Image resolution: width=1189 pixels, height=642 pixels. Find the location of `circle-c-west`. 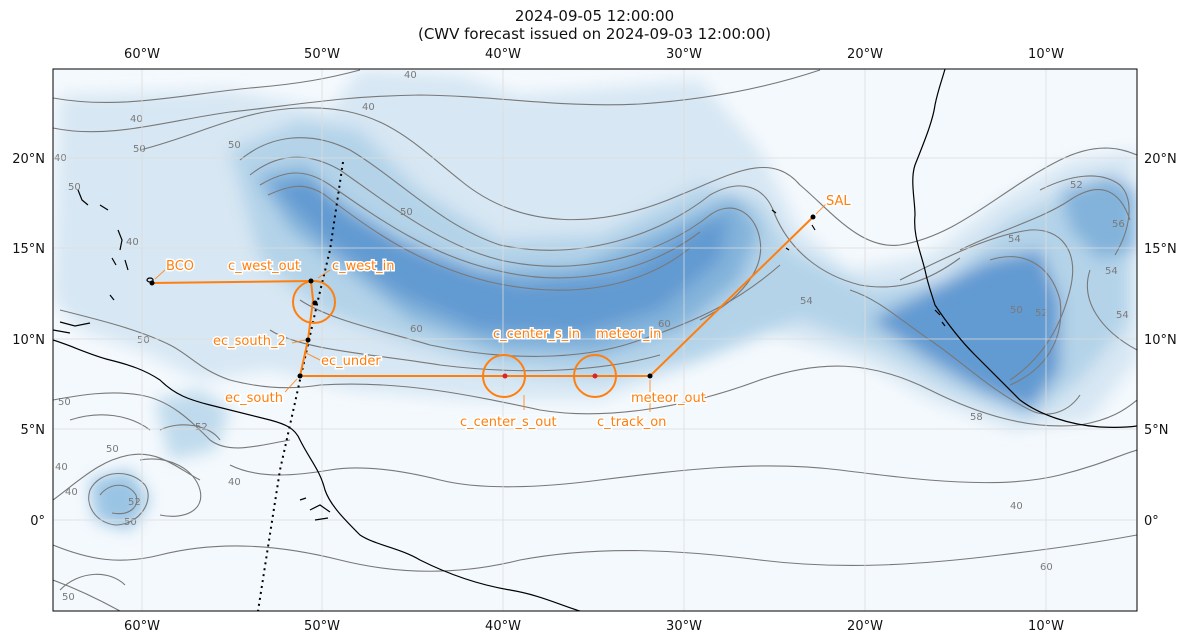

circle-c-west is located at coordinates (314, 302).